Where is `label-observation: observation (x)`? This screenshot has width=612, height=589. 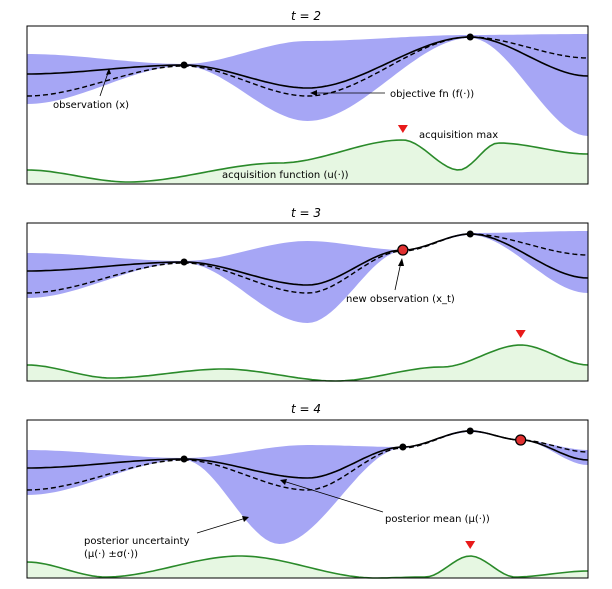
label-observation: observation (x) is located at coordinates (91, 105).